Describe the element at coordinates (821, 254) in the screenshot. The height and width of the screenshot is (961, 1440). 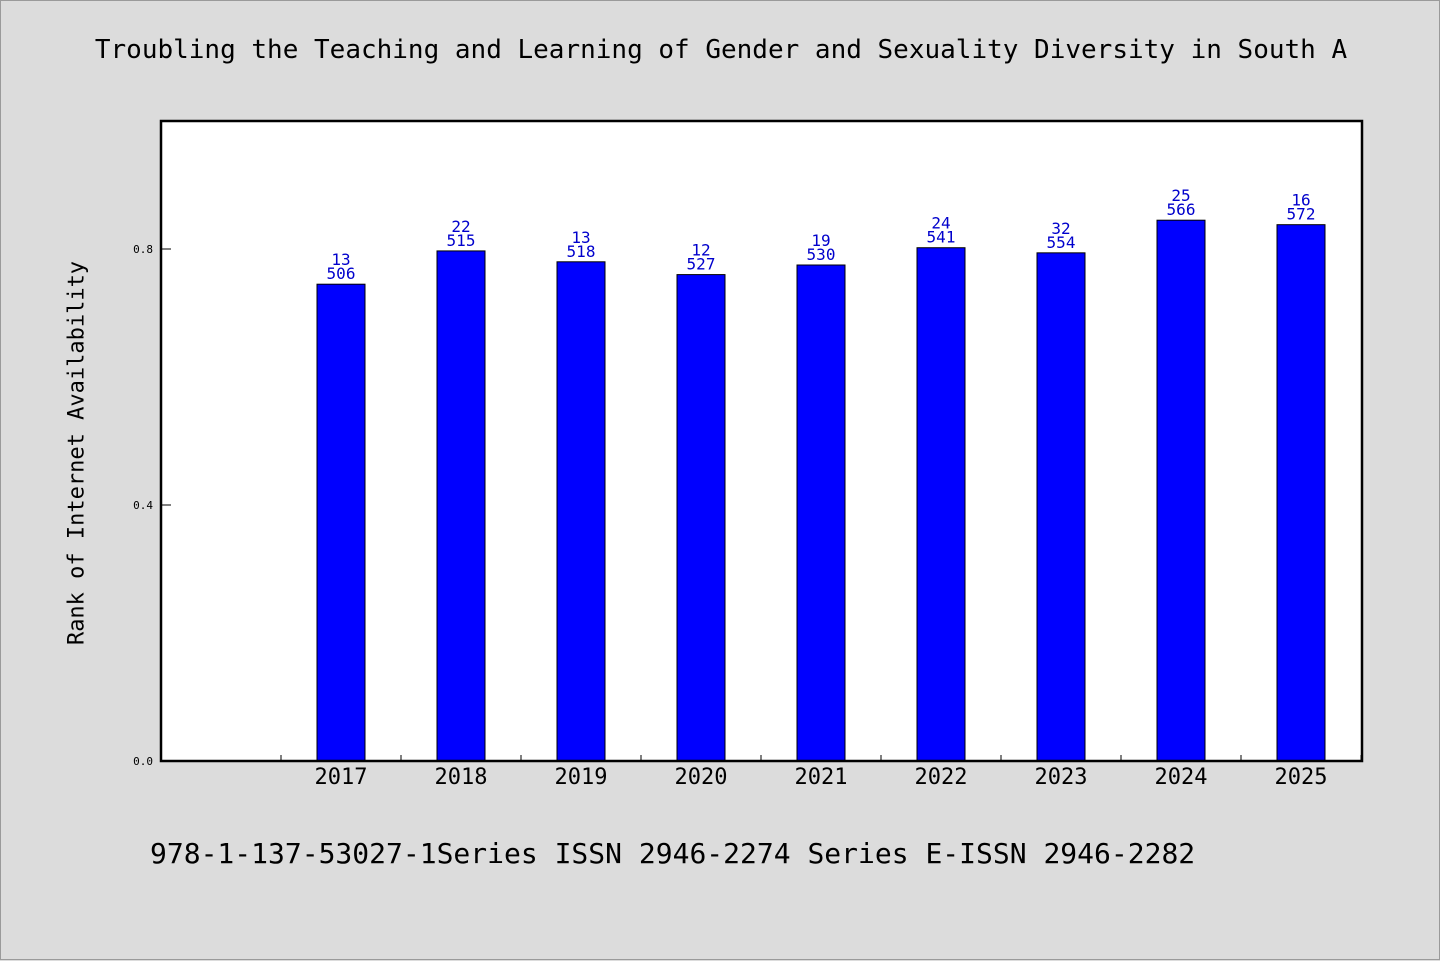
I see `bar-label-bottom: 530` at that location.